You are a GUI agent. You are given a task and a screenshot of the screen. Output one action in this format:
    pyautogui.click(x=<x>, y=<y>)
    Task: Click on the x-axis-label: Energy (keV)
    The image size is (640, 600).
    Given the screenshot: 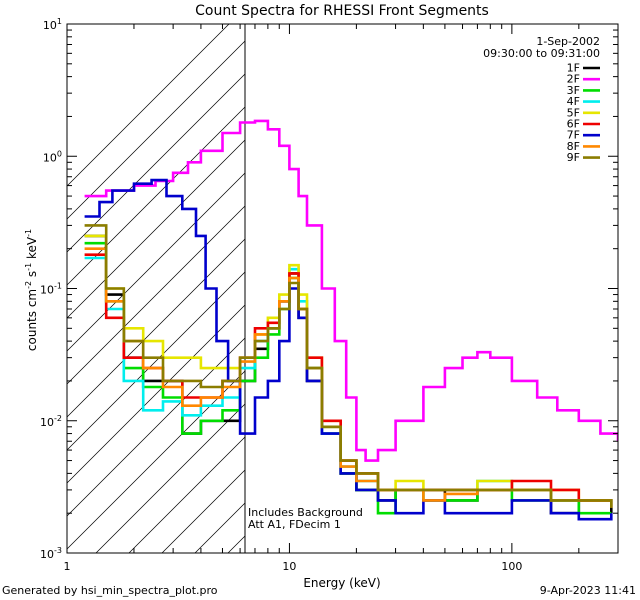 What is the action you would take?
    pyautogui.click(x=341, y=583)
    